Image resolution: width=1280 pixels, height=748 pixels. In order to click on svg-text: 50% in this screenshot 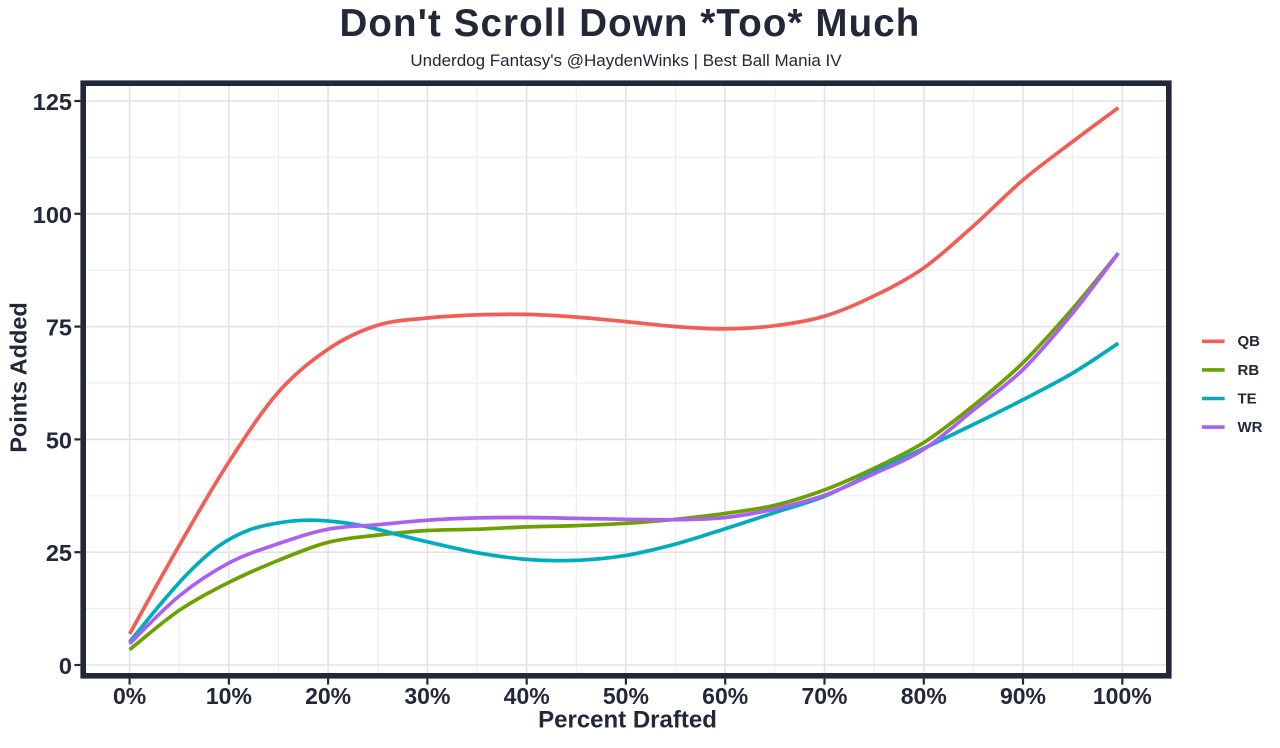, I will do `click(626, 696)`.